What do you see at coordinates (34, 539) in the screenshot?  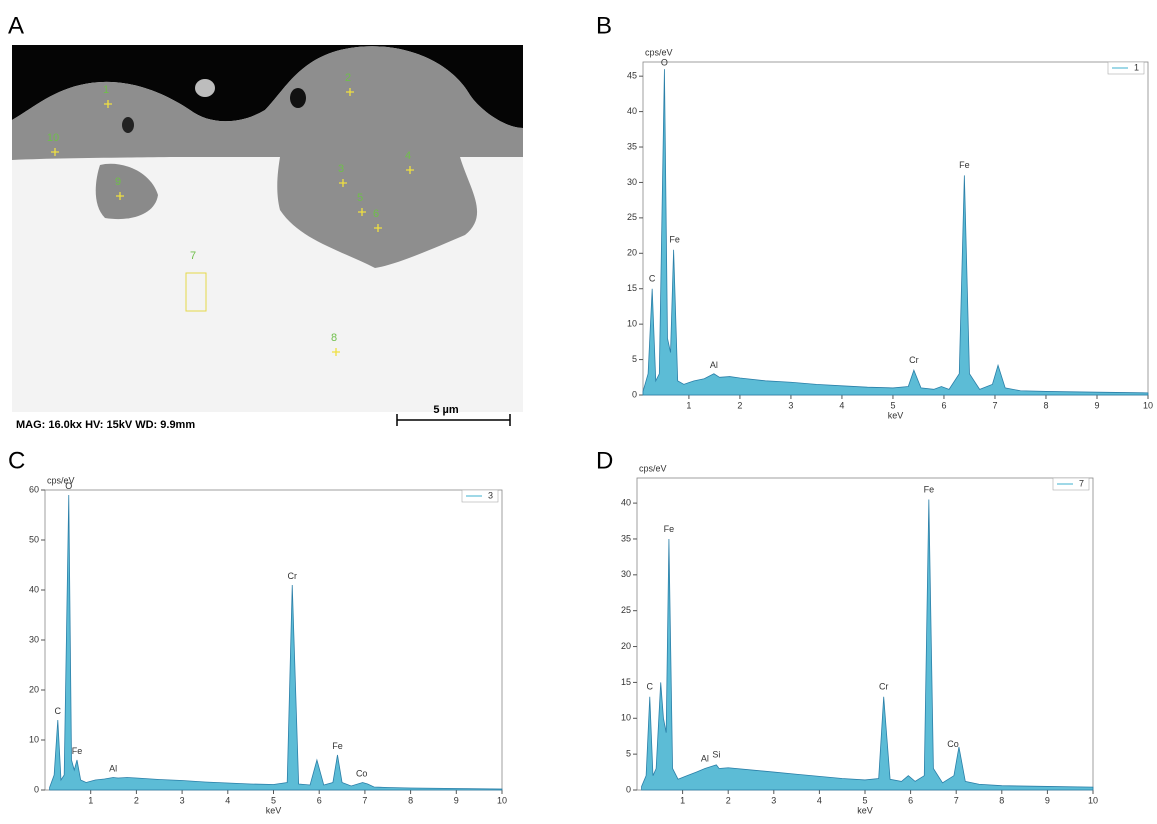 I see `y-tick-label: 50` at bounding box center [34, 539].